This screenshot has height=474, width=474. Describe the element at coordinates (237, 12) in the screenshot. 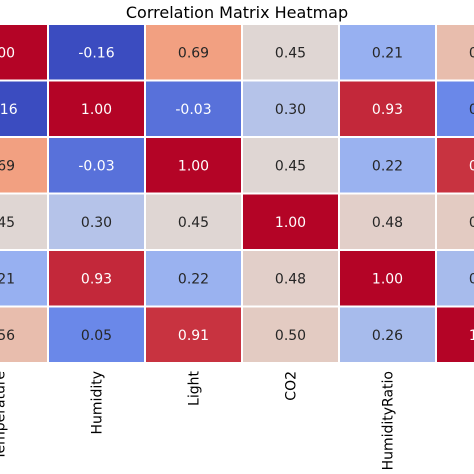

I see `chart-title: Correlation Matrix Heatmap` at that location.